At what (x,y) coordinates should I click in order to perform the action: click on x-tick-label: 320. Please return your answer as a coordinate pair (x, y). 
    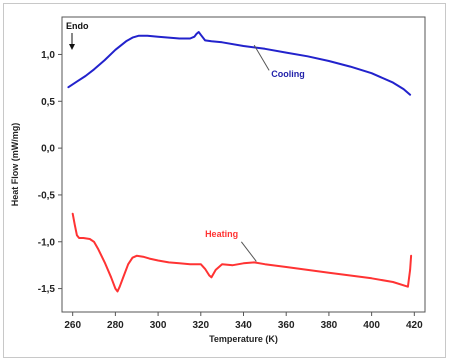
    Looking at the image, I should click on (200, 325).